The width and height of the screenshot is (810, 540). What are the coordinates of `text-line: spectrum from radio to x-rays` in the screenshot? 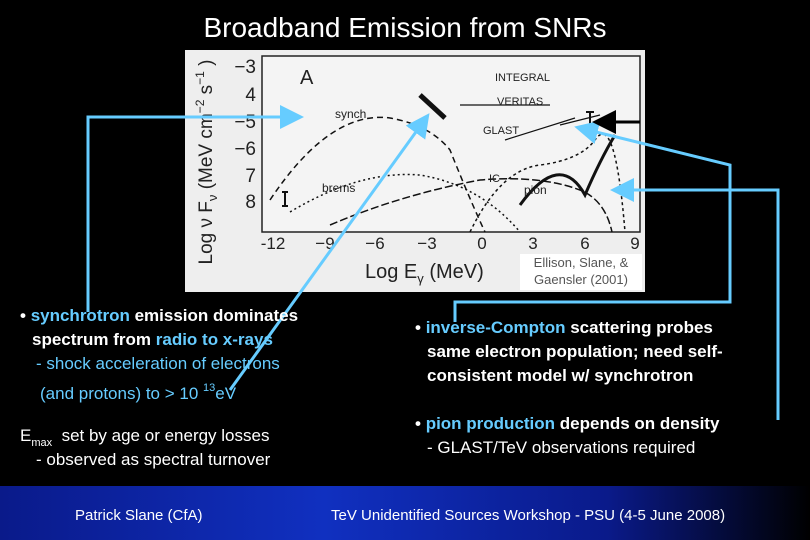 It's located at (152, 339).